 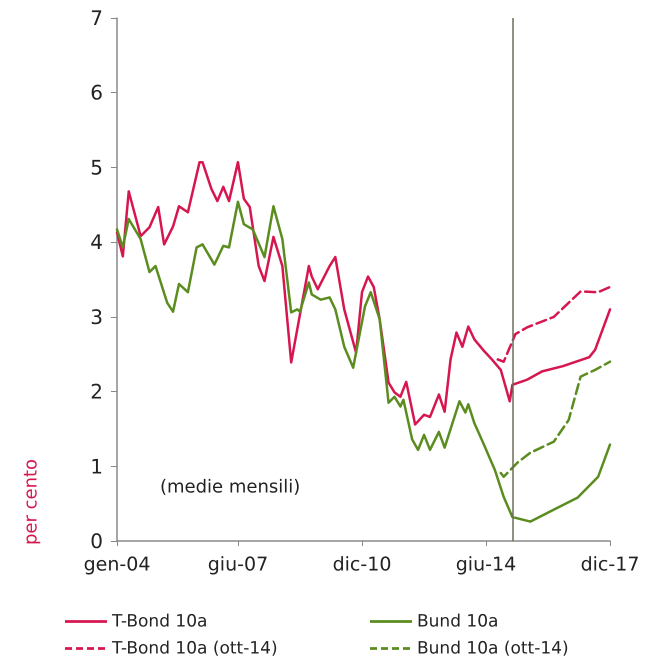 I want to click on x-tick-label: dic-17, so click(x=610, y=565).